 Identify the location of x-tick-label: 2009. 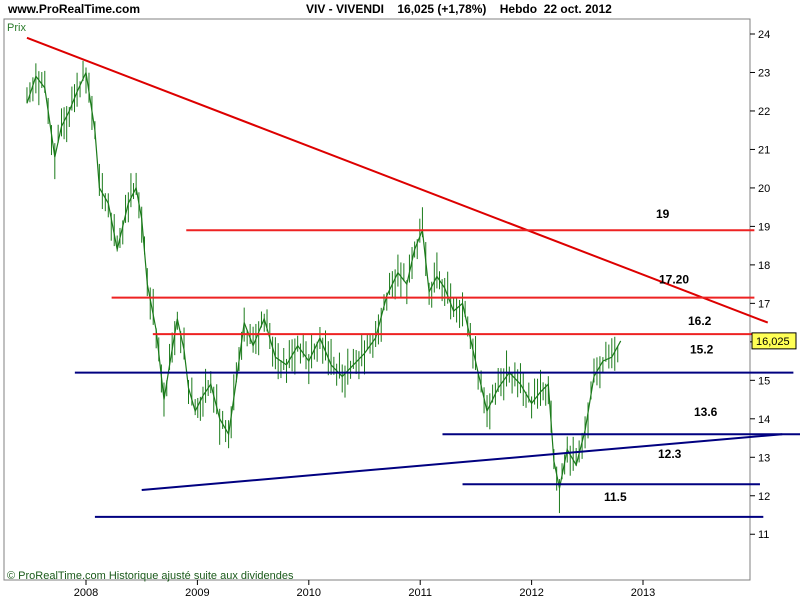
(197, 593).